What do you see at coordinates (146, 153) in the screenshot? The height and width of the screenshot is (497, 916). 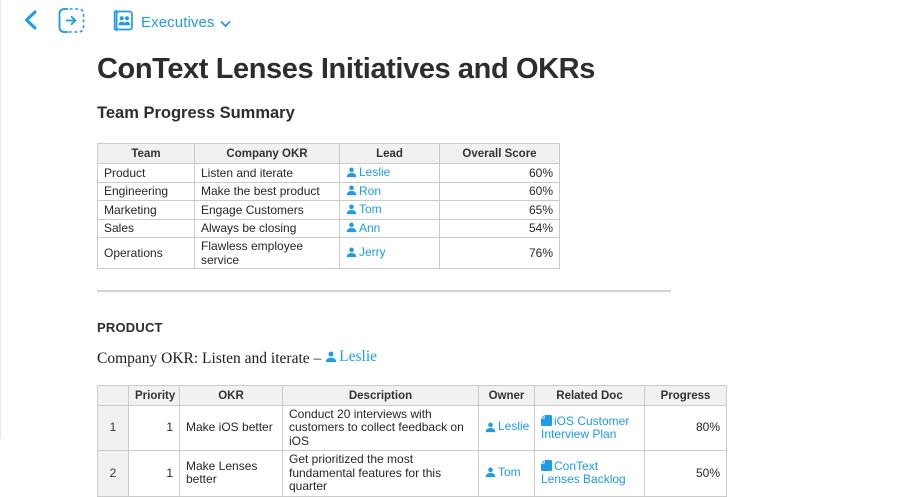 I see `col-header-team: Team` at bounding box center [146, 153].